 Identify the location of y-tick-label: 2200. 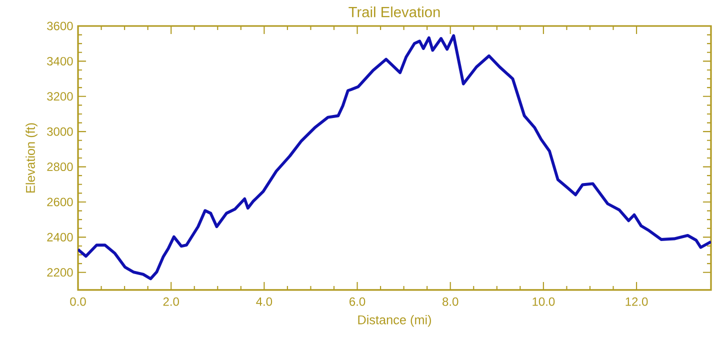
(60, 272).